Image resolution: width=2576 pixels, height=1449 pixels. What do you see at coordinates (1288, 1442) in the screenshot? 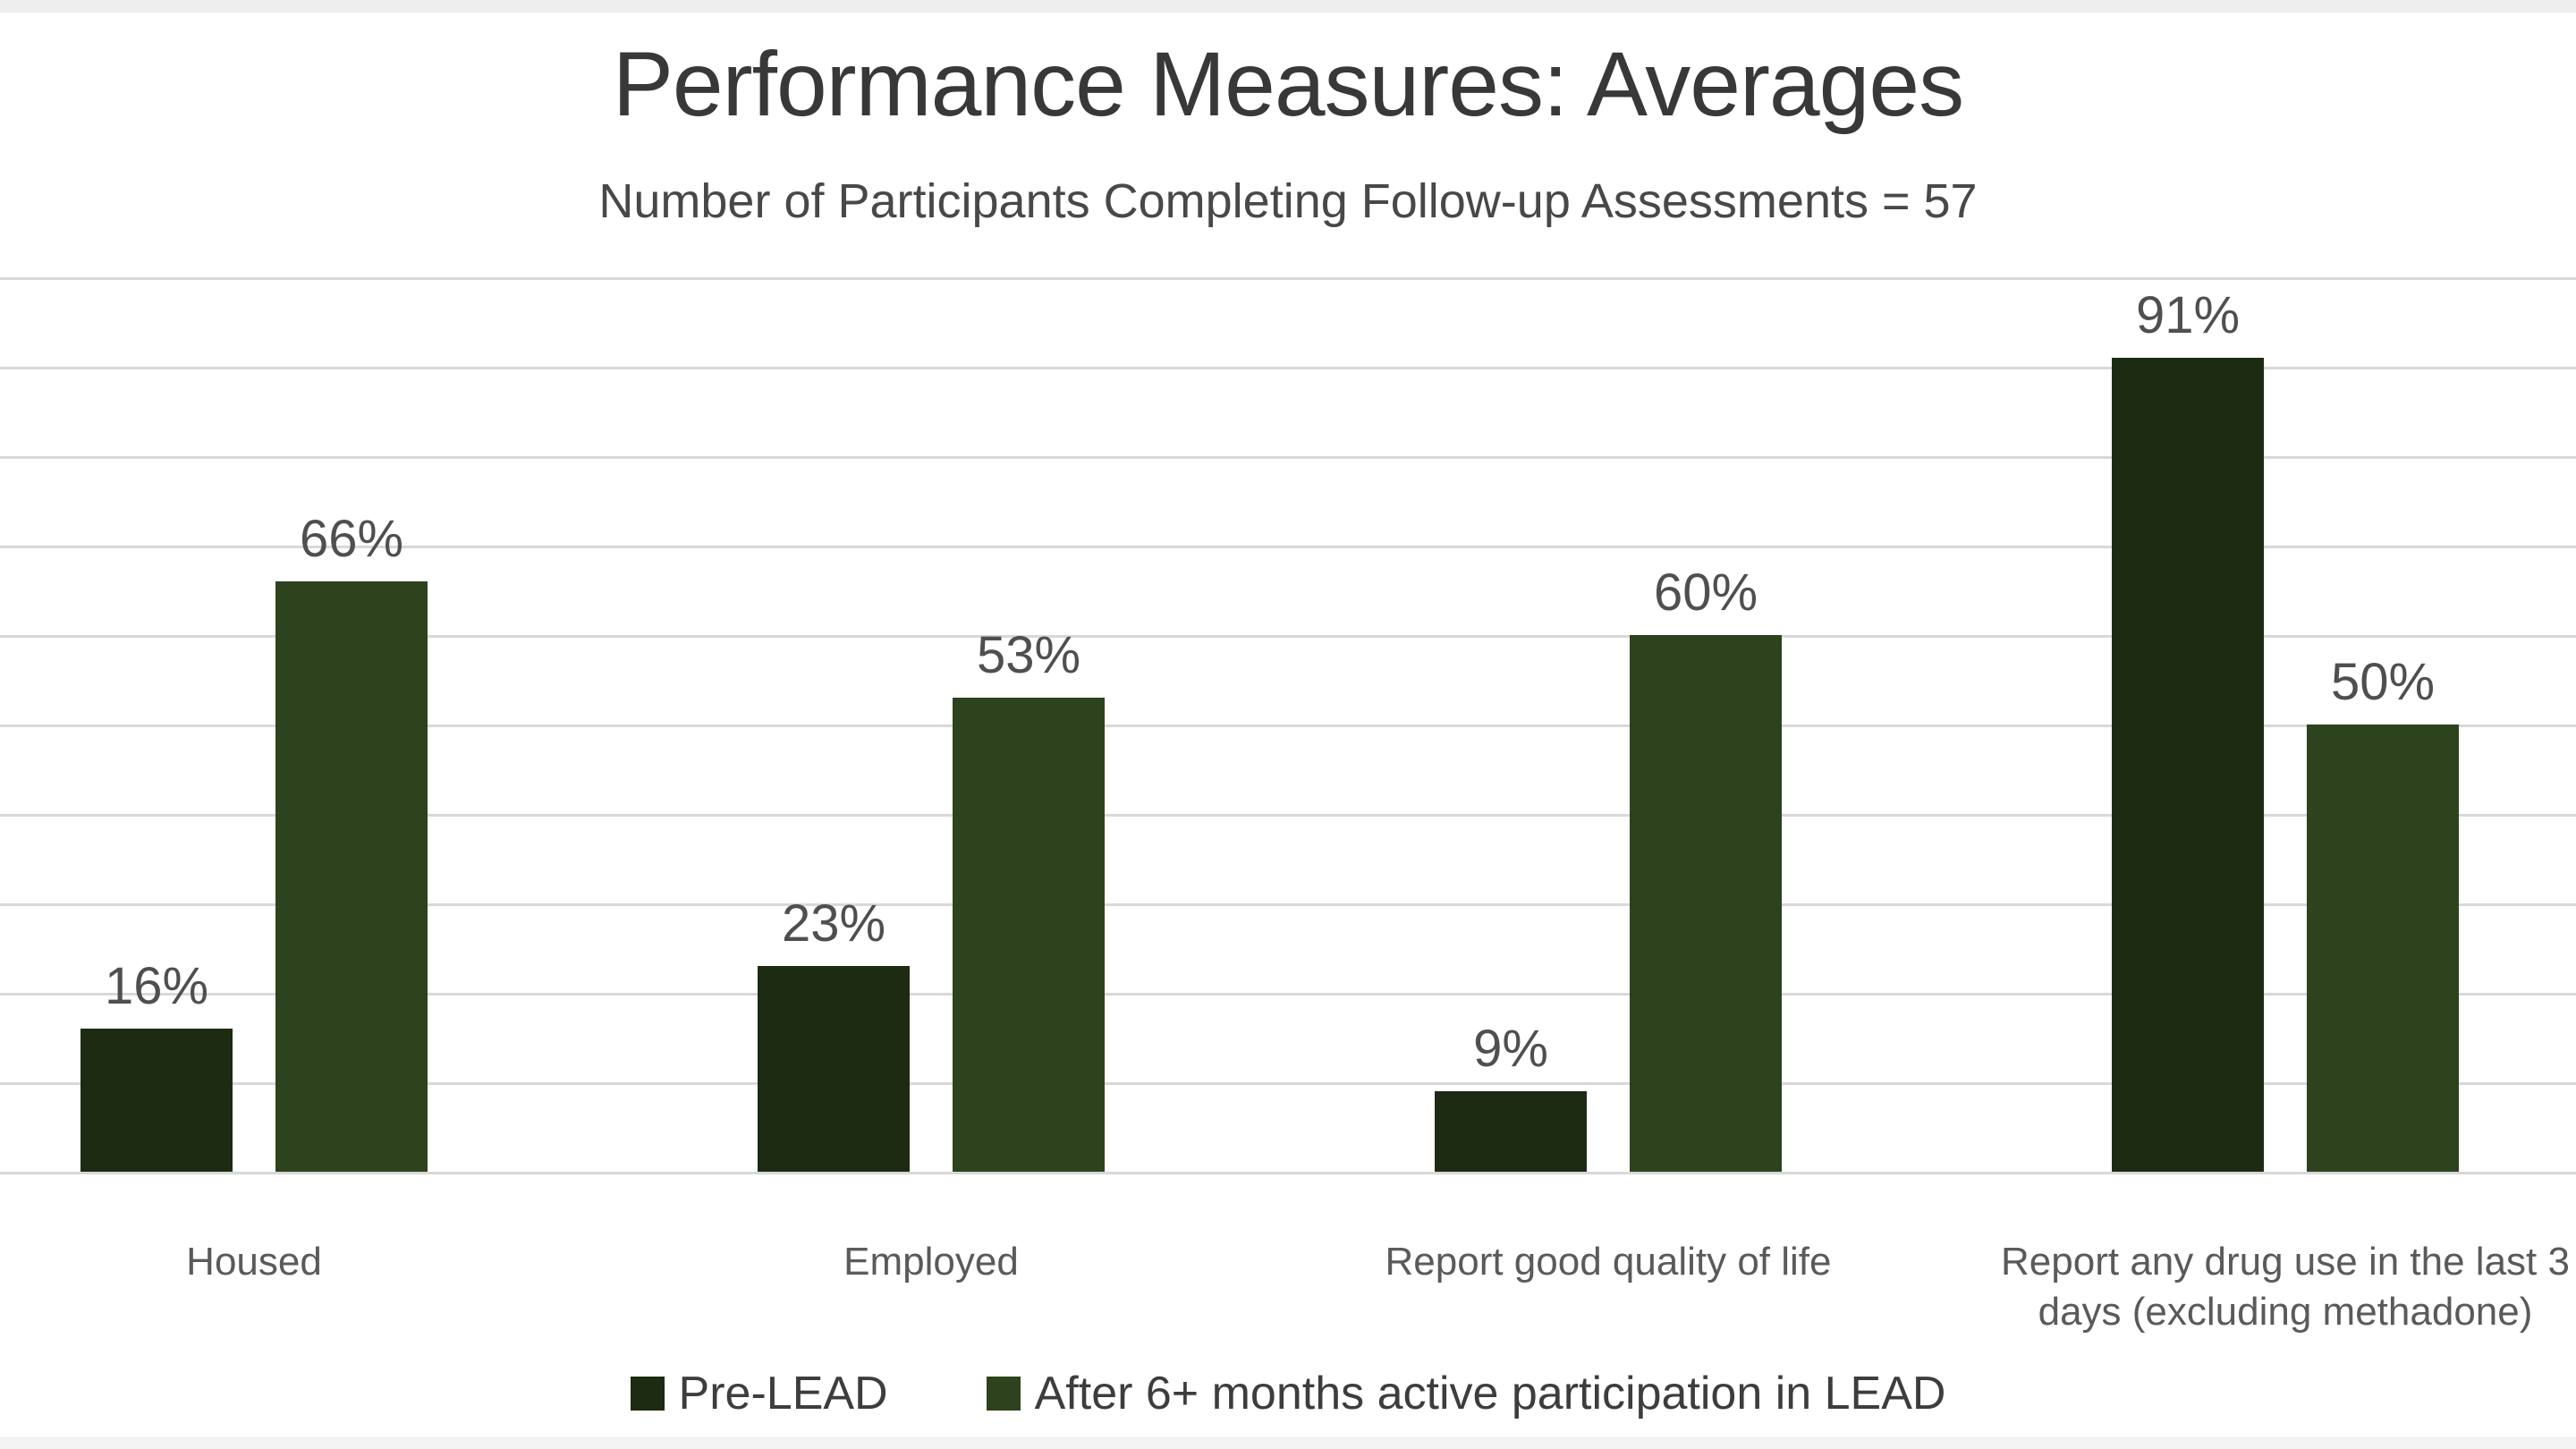
I see `bottom-edge-strip` at bounding box center [1288, 1442].